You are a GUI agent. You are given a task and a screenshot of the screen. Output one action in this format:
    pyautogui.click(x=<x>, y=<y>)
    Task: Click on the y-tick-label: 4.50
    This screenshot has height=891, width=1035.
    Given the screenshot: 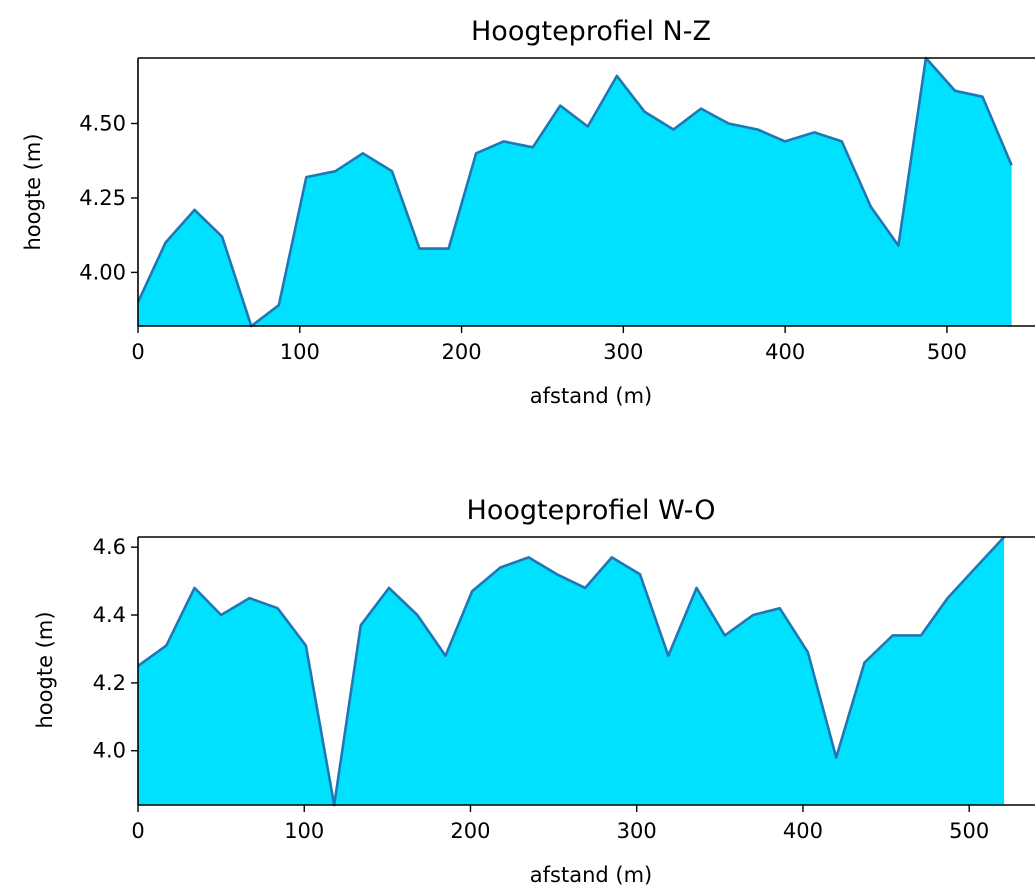 What is the action you would take?
    pyautogui.click(x=102, y=124)
    